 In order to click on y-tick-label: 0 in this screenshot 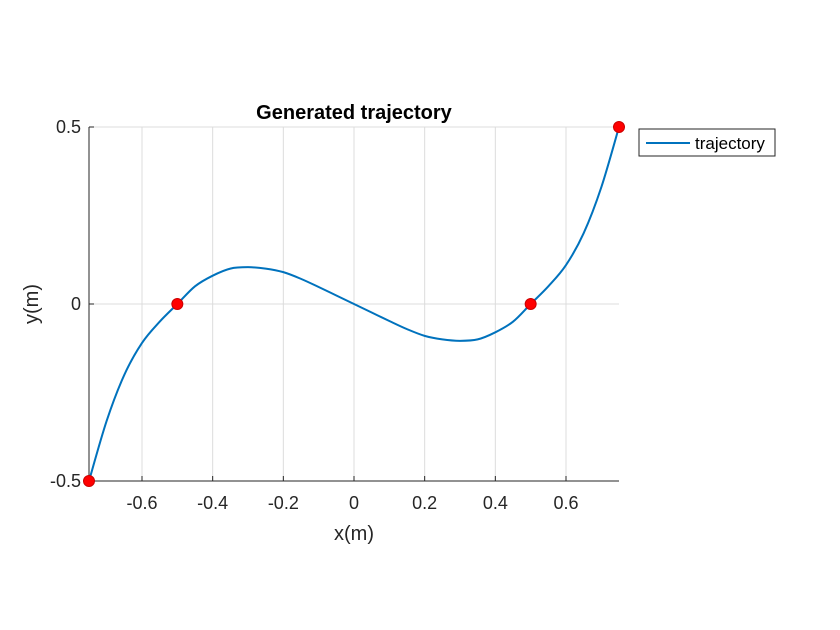, I will do `click(76, 304)`.